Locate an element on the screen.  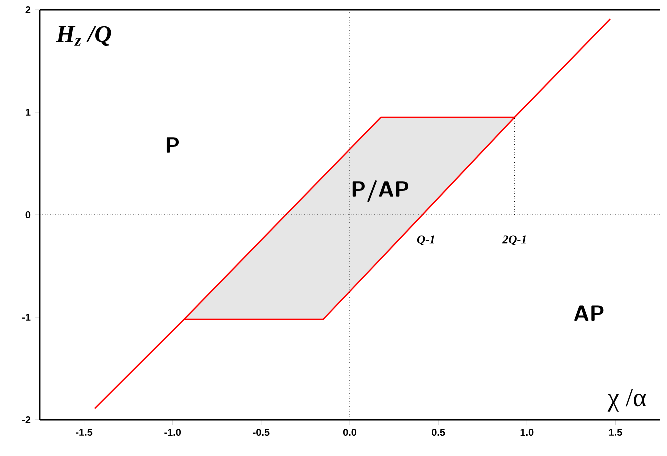
y-tick-label: 1 is located at coordinates (28, 112).